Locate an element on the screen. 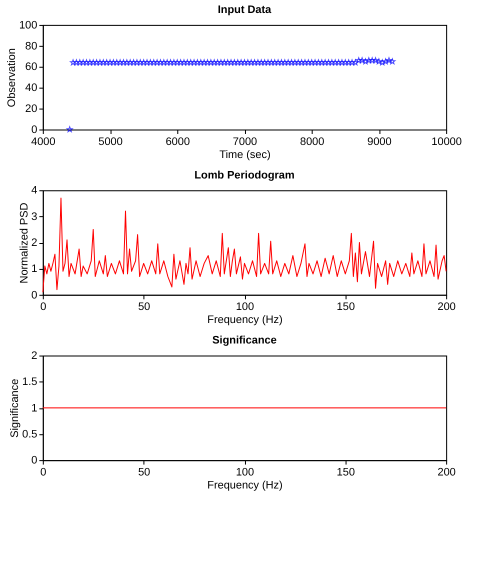 This screenshot has width=477, height=562. y-tick-label: 3 is located at coordinates (34, 216).